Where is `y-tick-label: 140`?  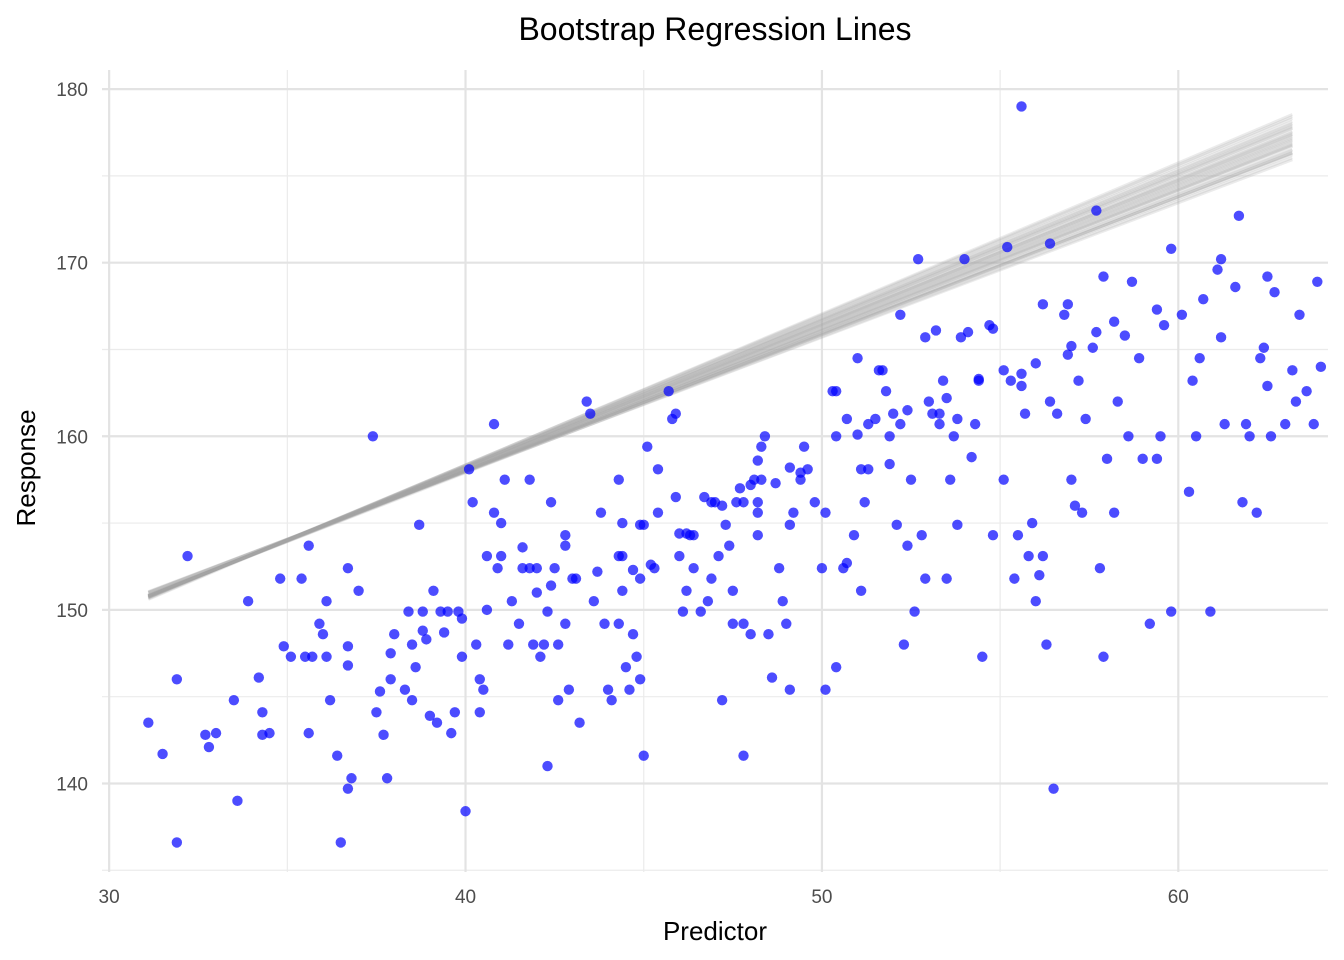
y-tick-label: 140 is located at coordinates (72, 784).